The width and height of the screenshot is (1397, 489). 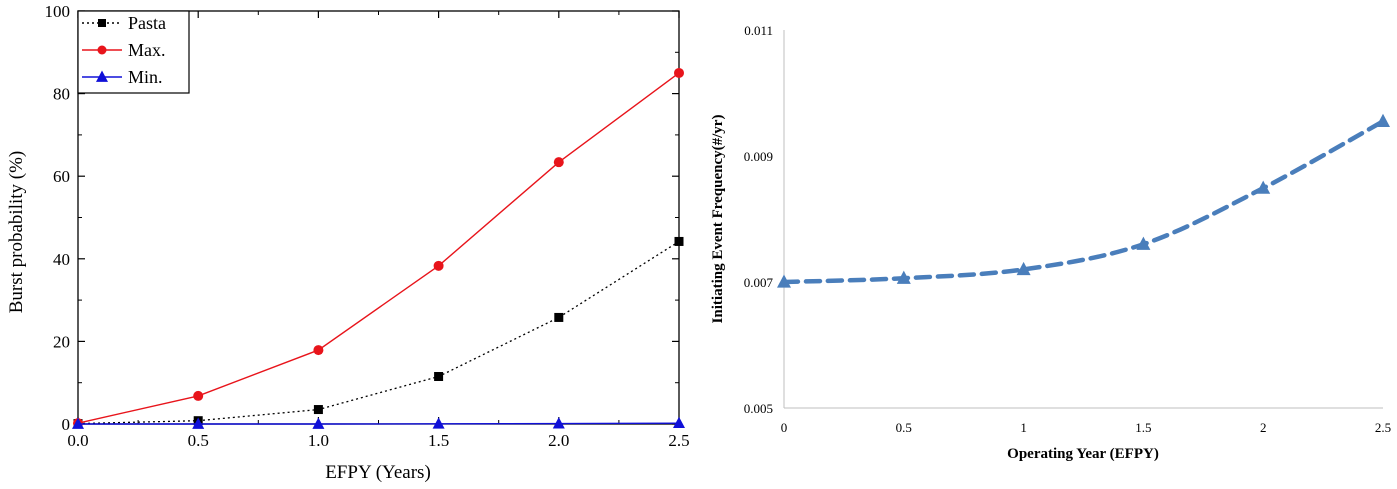 I want to click on legend-pasta-marker, so click(x=102, y=23).